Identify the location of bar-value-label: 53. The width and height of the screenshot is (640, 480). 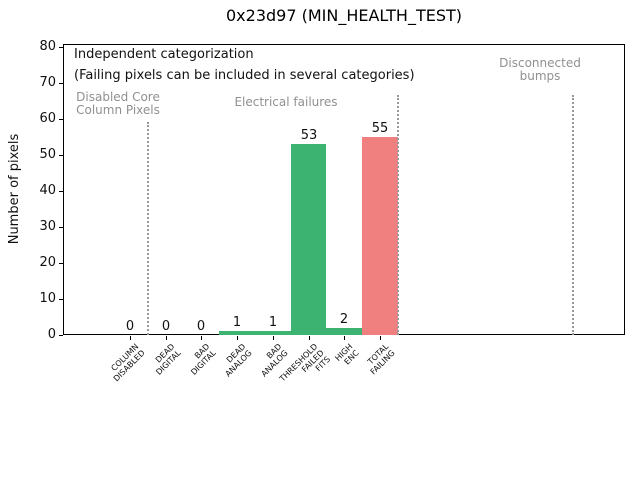
(309, 135).